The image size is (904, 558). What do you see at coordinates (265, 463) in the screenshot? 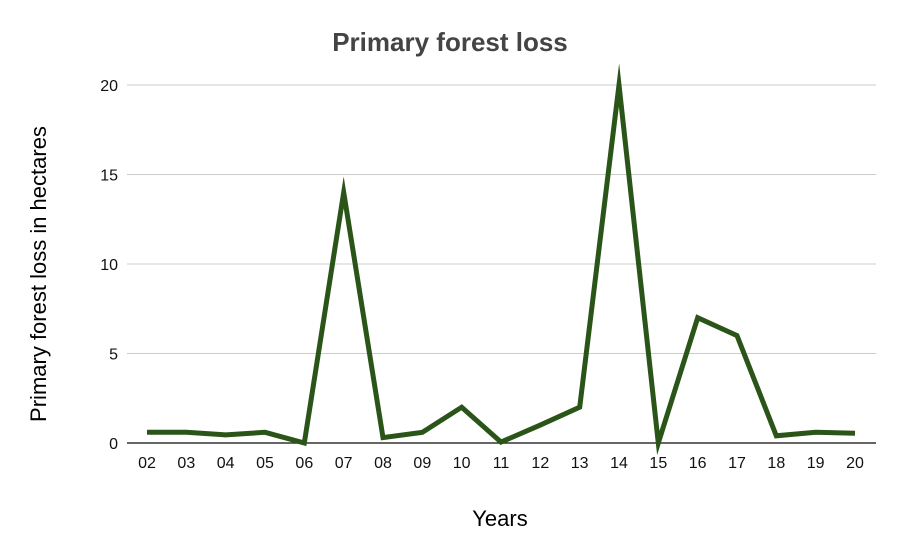
I see `x-tick-label: 05` at bounding box center [265, 463].